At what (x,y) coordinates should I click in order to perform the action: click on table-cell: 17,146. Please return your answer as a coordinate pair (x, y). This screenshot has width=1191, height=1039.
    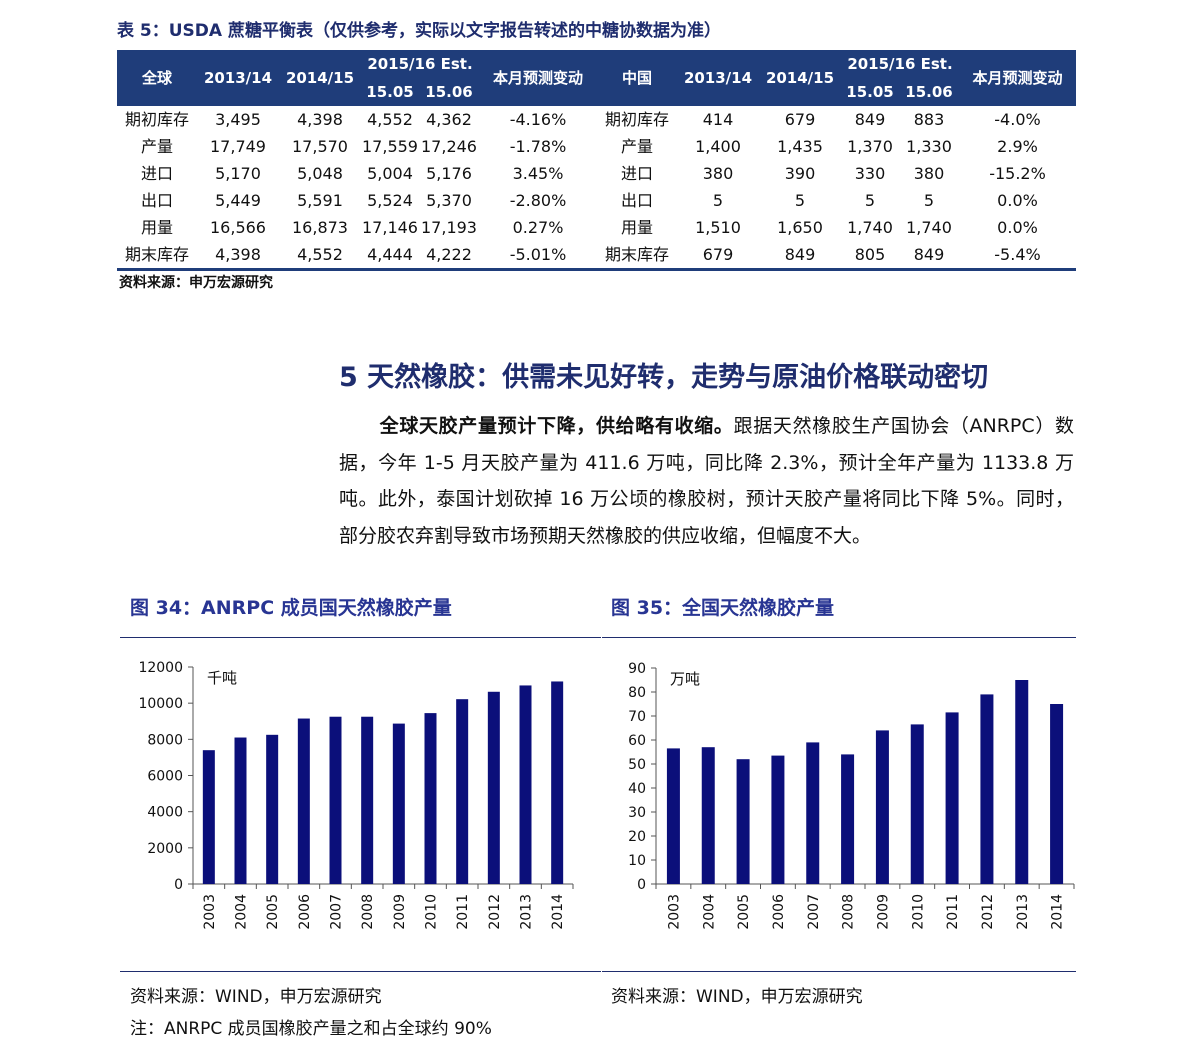
    Looking at the image, I should click on (390, 227).